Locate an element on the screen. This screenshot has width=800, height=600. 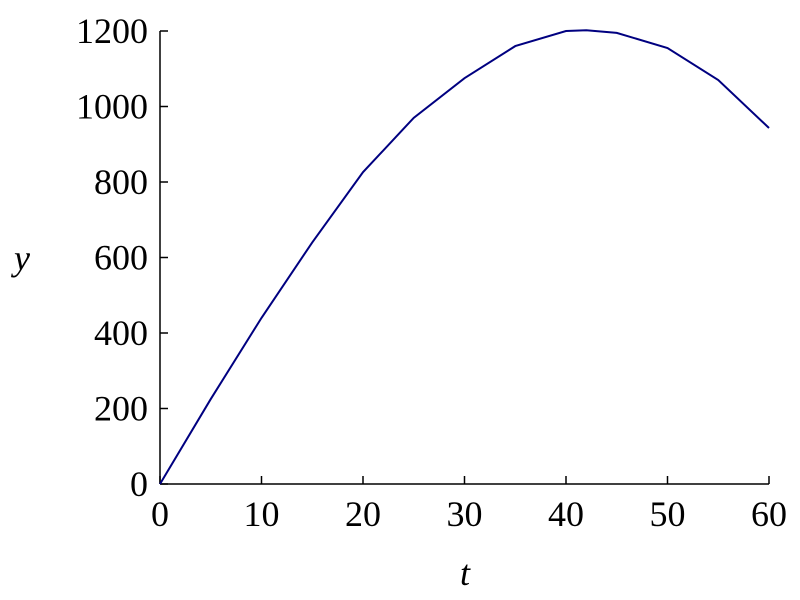
y-tick-label: 400 is located at coordinates (121, 333).